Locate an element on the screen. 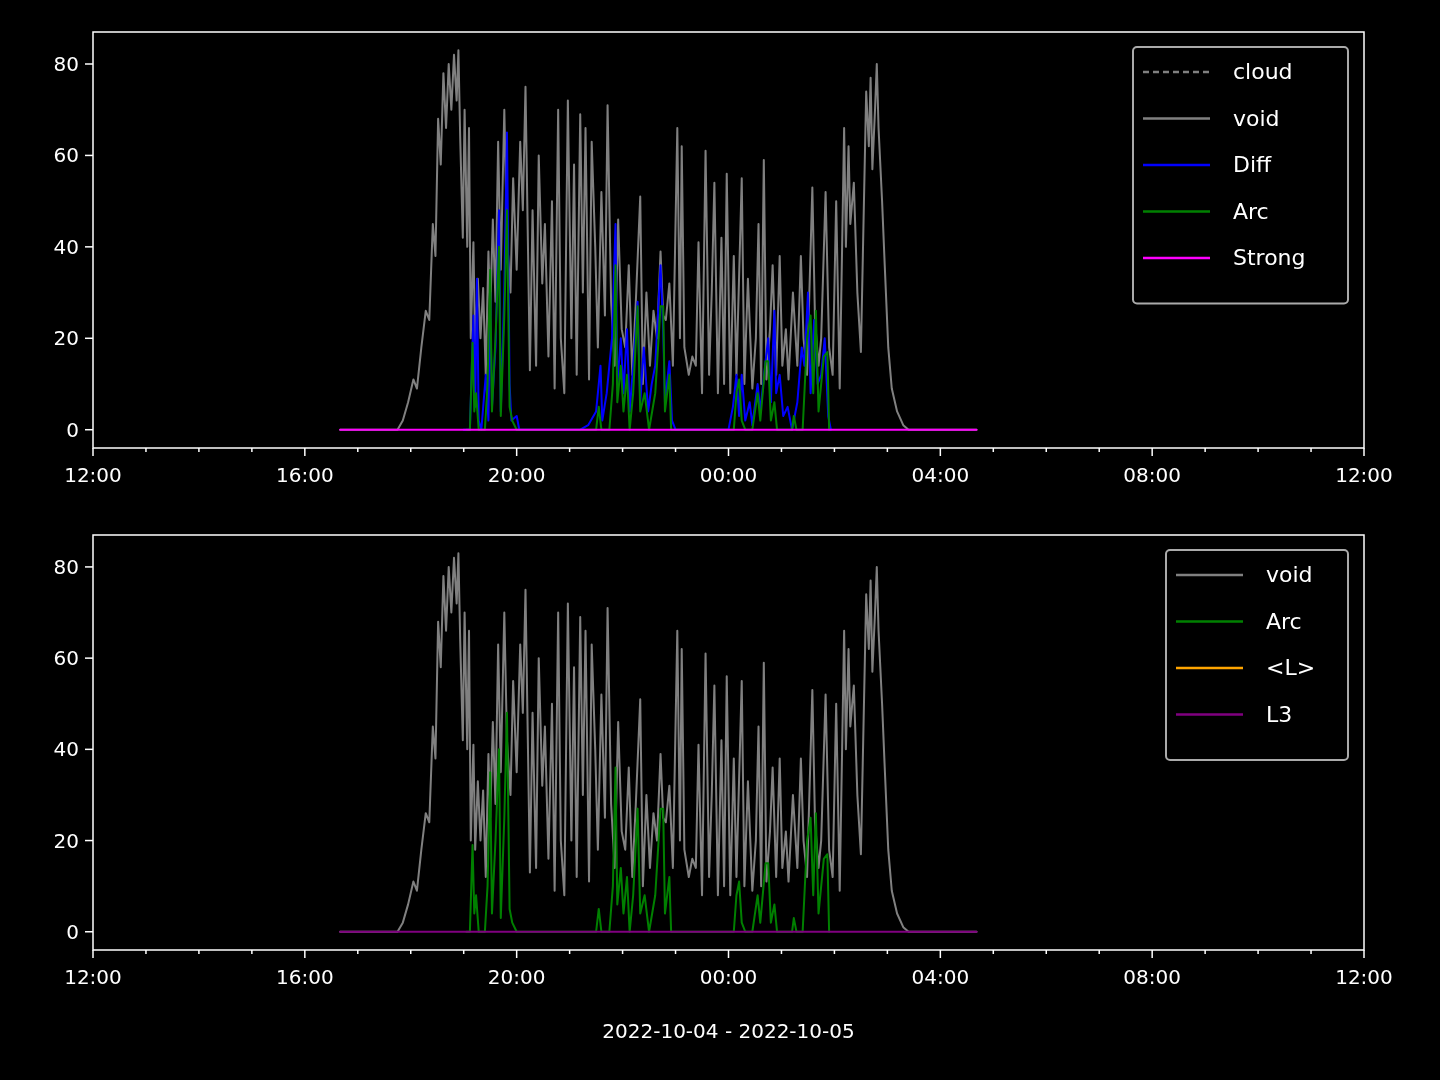  legend-label: cloud is located at coordinates (1263, 71).